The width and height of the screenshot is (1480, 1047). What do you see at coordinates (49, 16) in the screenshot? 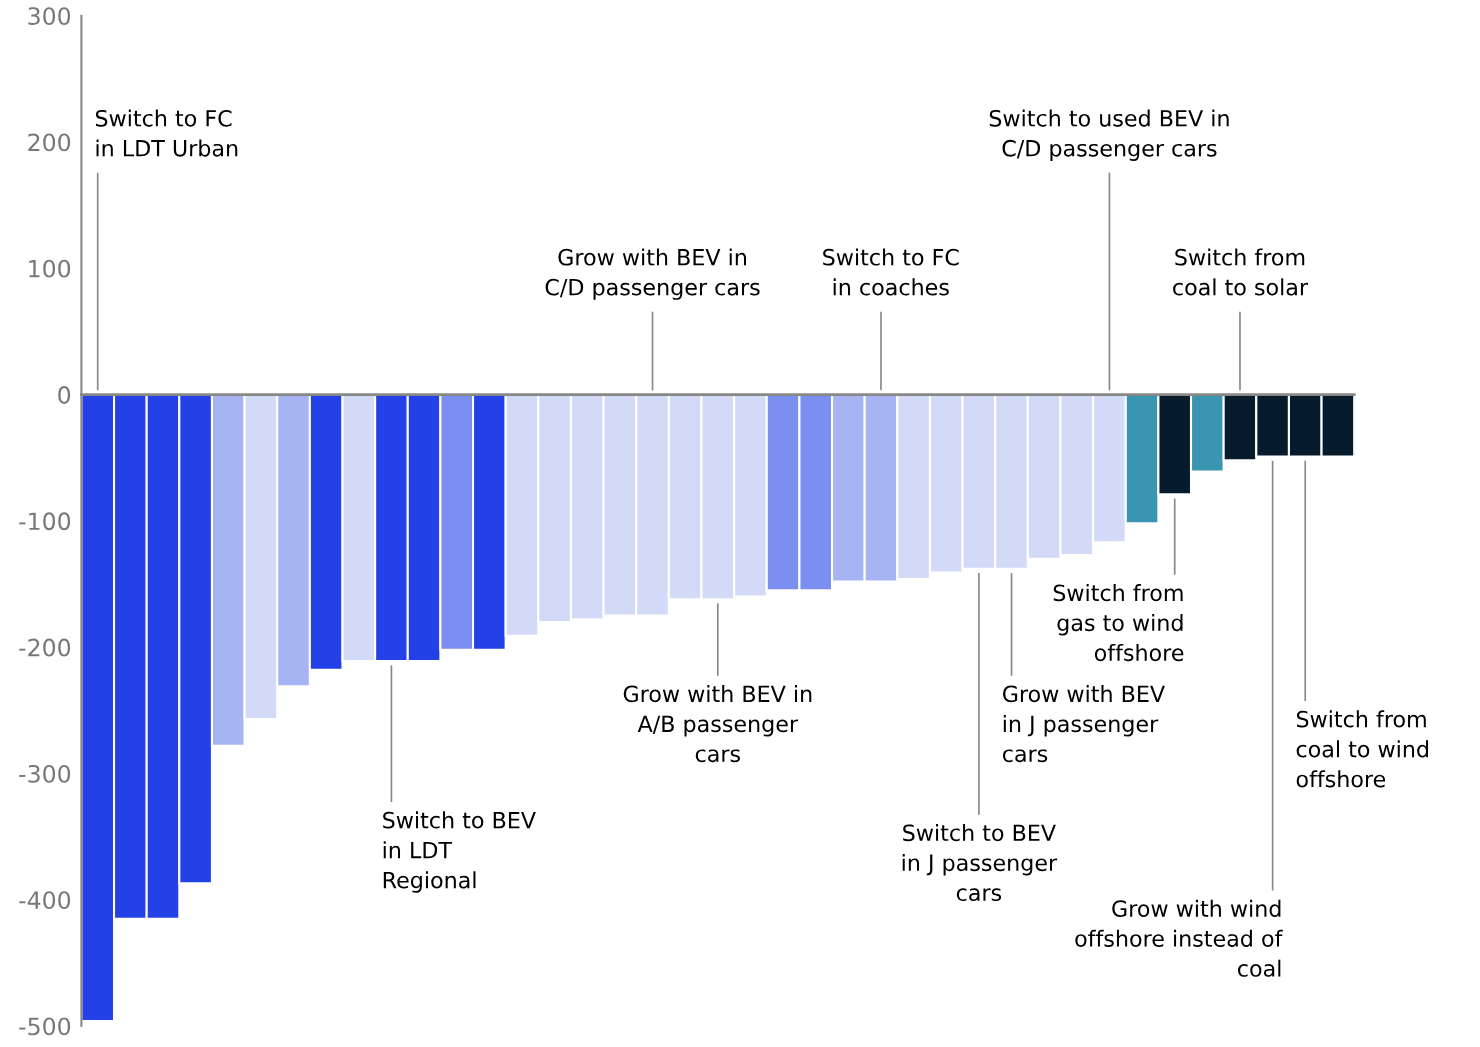
I see `y-tick-label: 300` at bounding box center [49, 16].